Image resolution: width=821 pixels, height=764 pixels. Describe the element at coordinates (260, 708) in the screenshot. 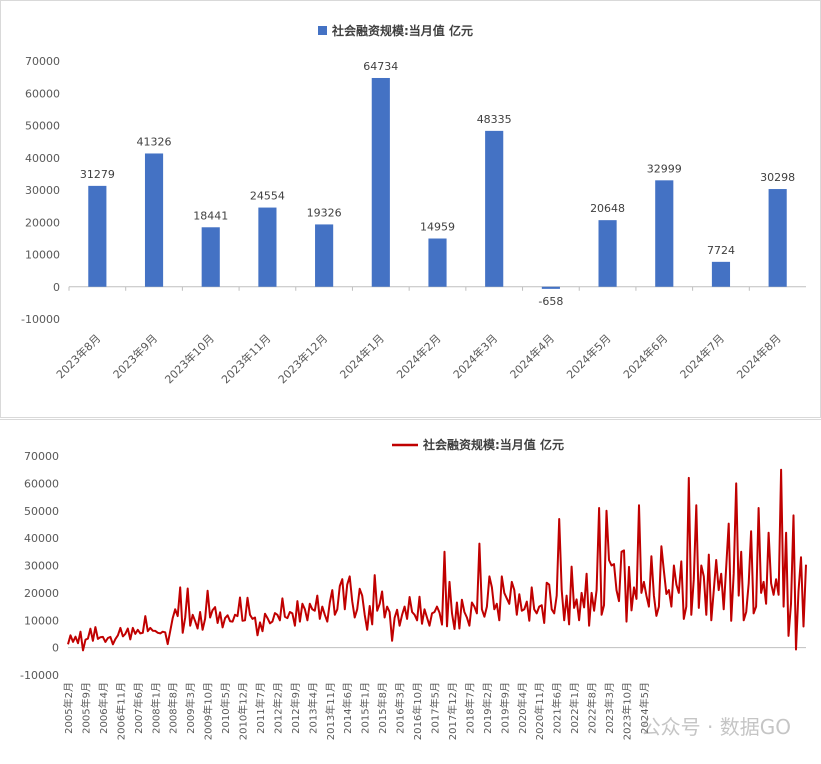

I see `x-tick-label: 2011年7月` at that location.